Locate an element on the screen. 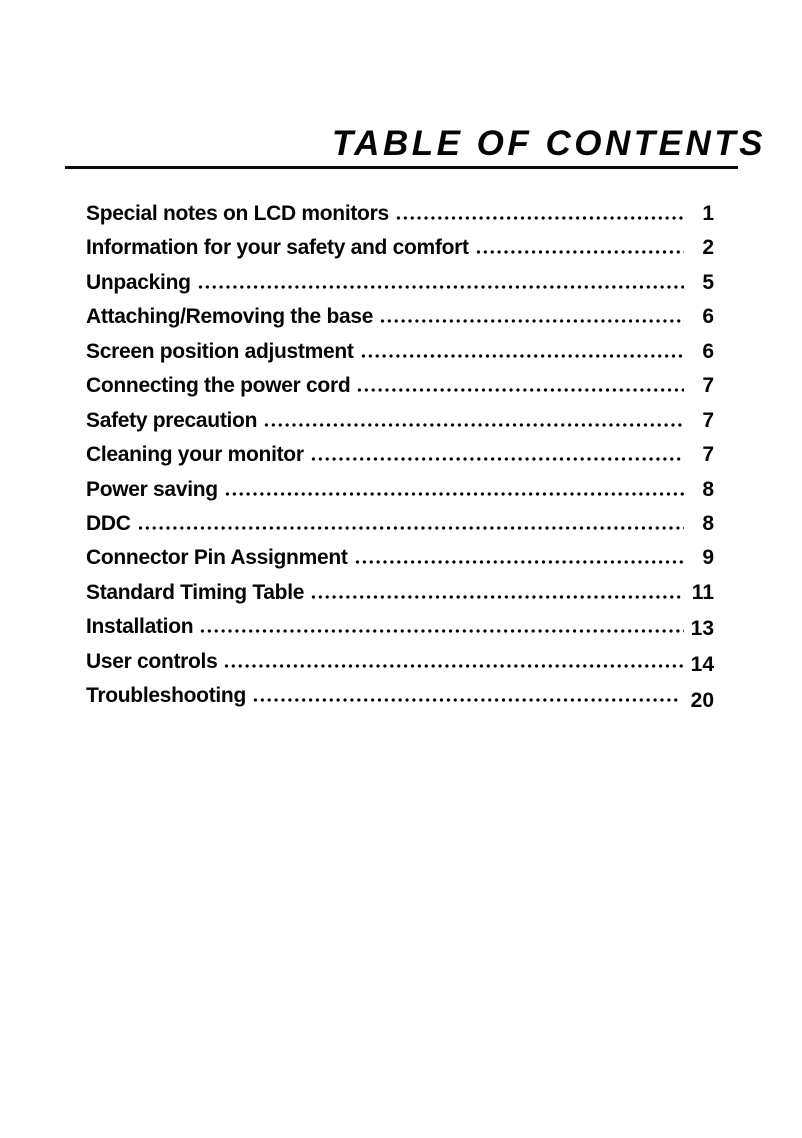 The height and width of the screenshot is (1138, 802). toc-row: Special notes on LCD monitors 1 is located at coordinates (400, 214).